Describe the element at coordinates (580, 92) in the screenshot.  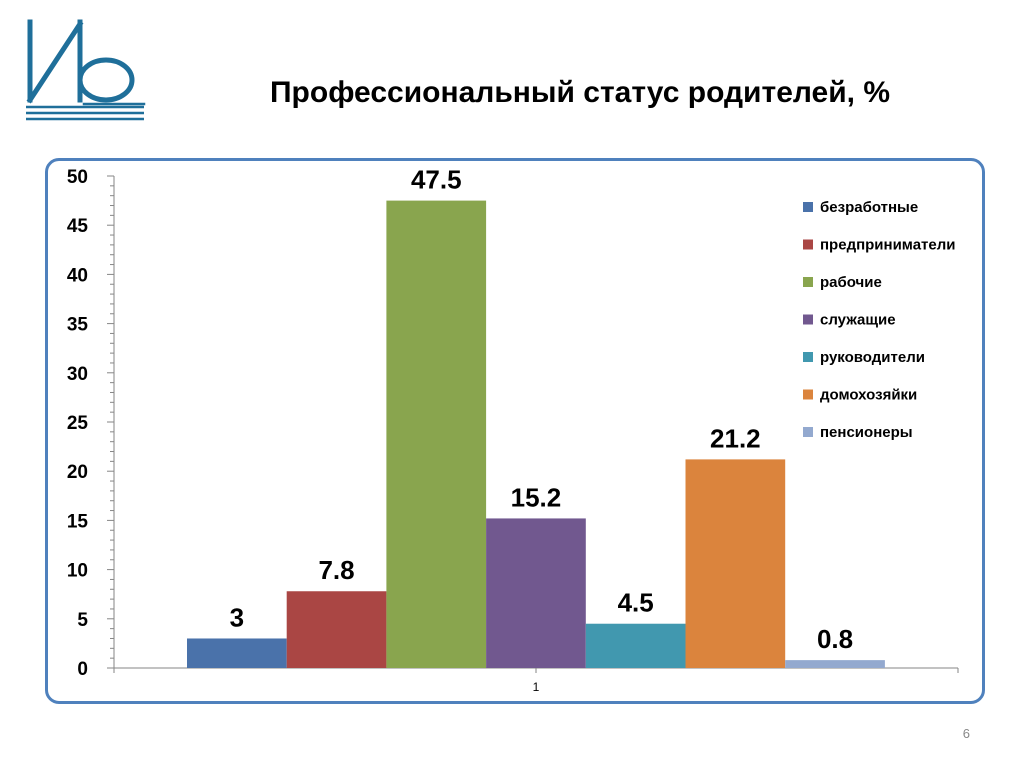
I see `slide-title: Профессиональный статус родителей, %` at that location.